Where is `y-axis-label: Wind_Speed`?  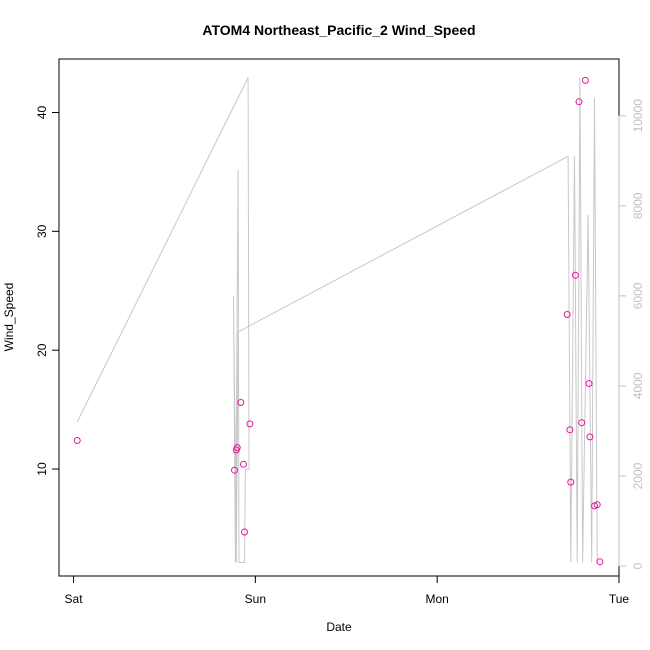
y-axis-label: Wind_Speed is located at coordinates (9, 317).